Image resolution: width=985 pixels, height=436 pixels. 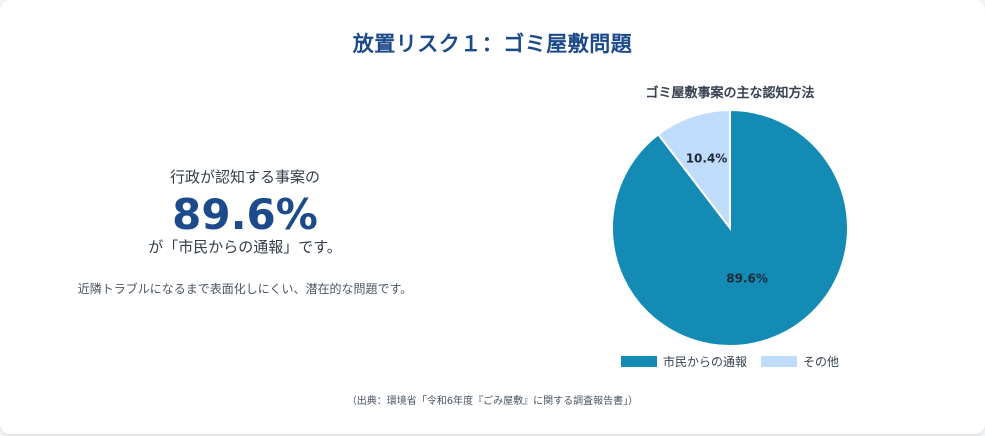 I want to click on legend-label-citizen-report: 市民からの通報, so click(x=704, y=362).